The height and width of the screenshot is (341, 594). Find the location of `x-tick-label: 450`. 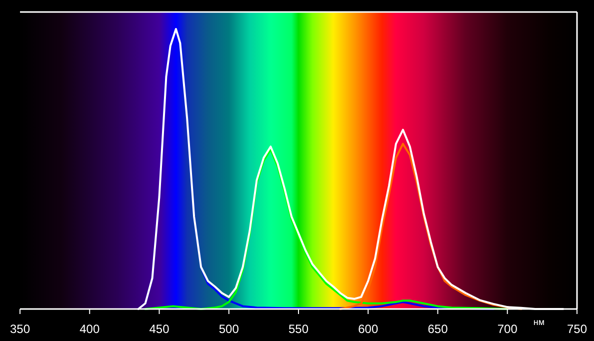

x-tick-label: 450 is located at coordinates (159, 329).